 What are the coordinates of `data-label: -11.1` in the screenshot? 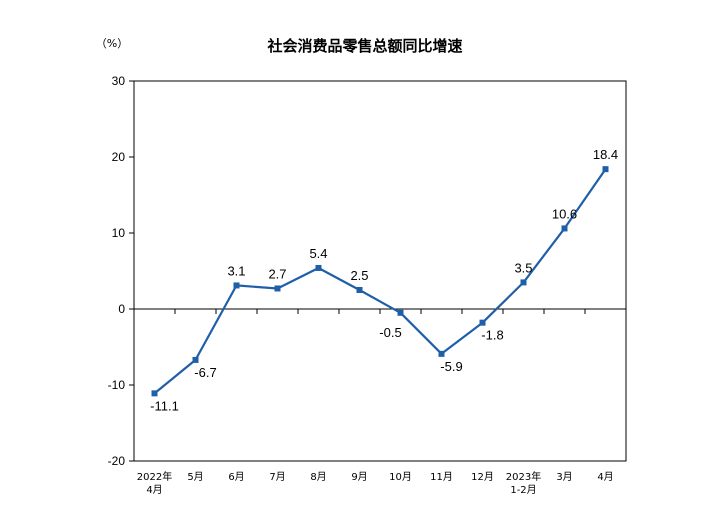 It's located at (164, 405).